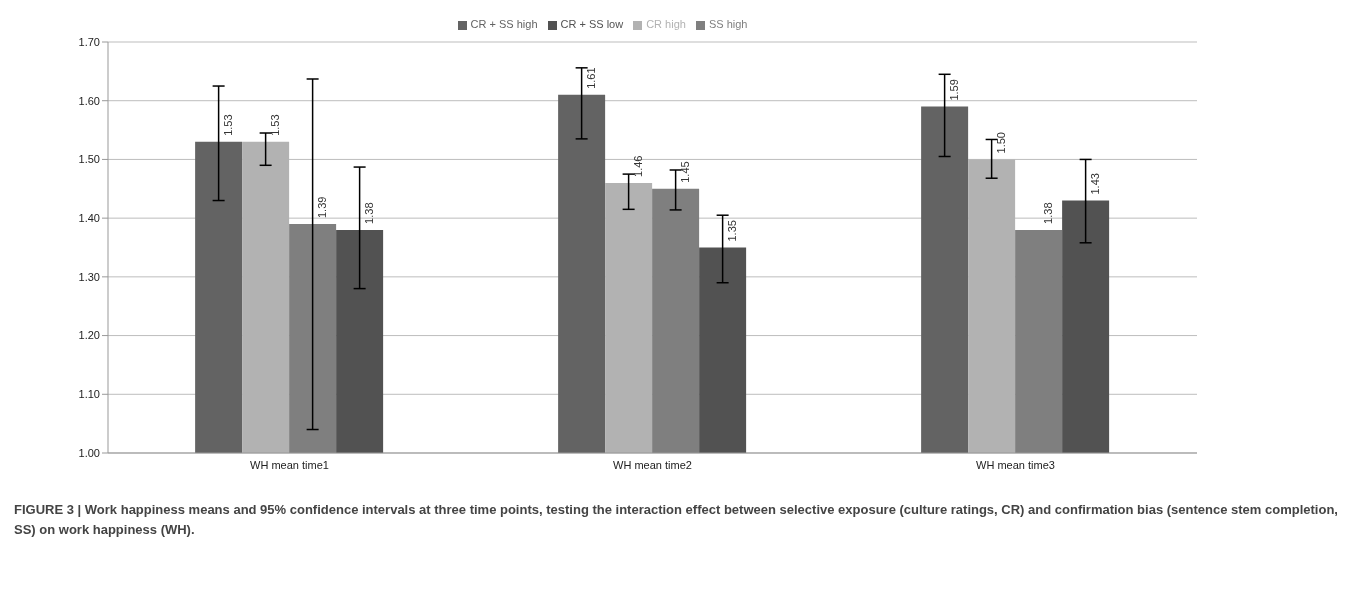 Image resolution: width=1355 pixels, height=589 pixels. Describe the element at coordinates (652, 464) in the screenshot. I see `x-tick-label: WH mean time2` at that location.